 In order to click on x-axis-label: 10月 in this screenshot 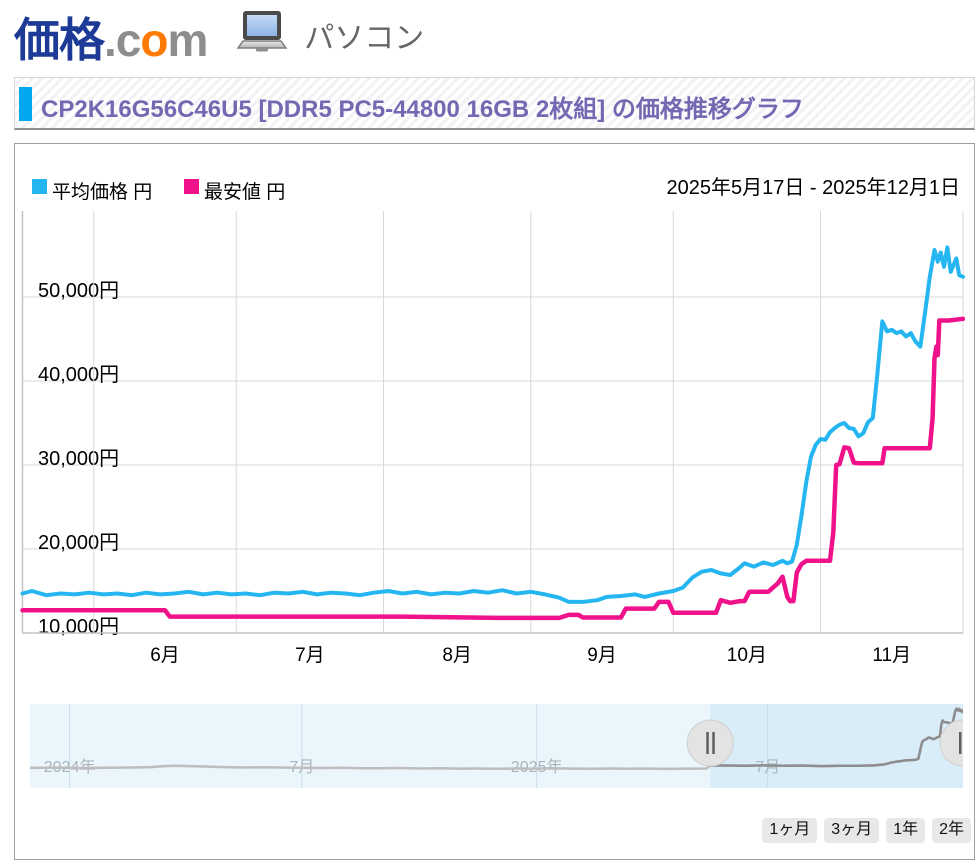, I will do `click(747, 655)`.